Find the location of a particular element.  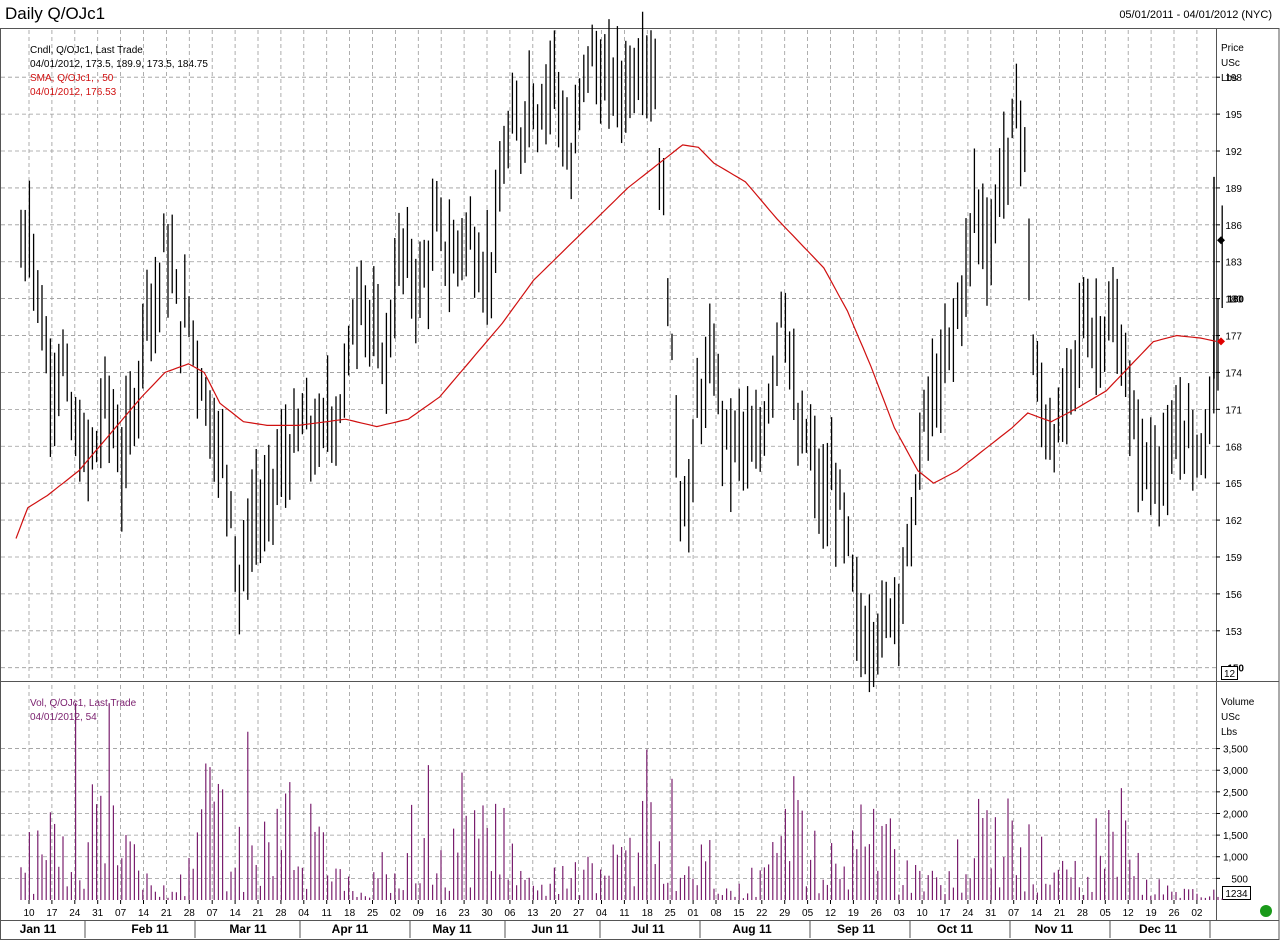

x-day-label: 08 is located at coordinates (716, 913).